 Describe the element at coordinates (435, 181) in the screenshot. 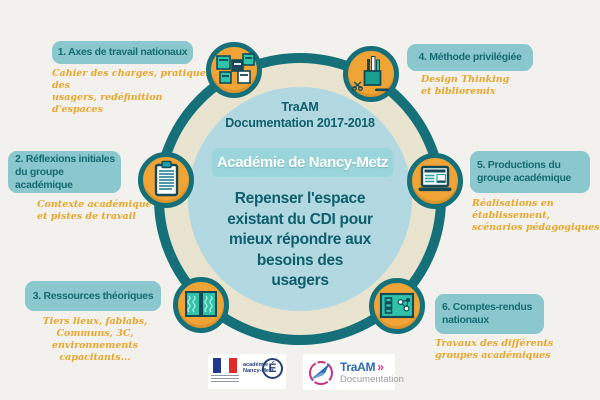

I see `laptop-icon` at that location.